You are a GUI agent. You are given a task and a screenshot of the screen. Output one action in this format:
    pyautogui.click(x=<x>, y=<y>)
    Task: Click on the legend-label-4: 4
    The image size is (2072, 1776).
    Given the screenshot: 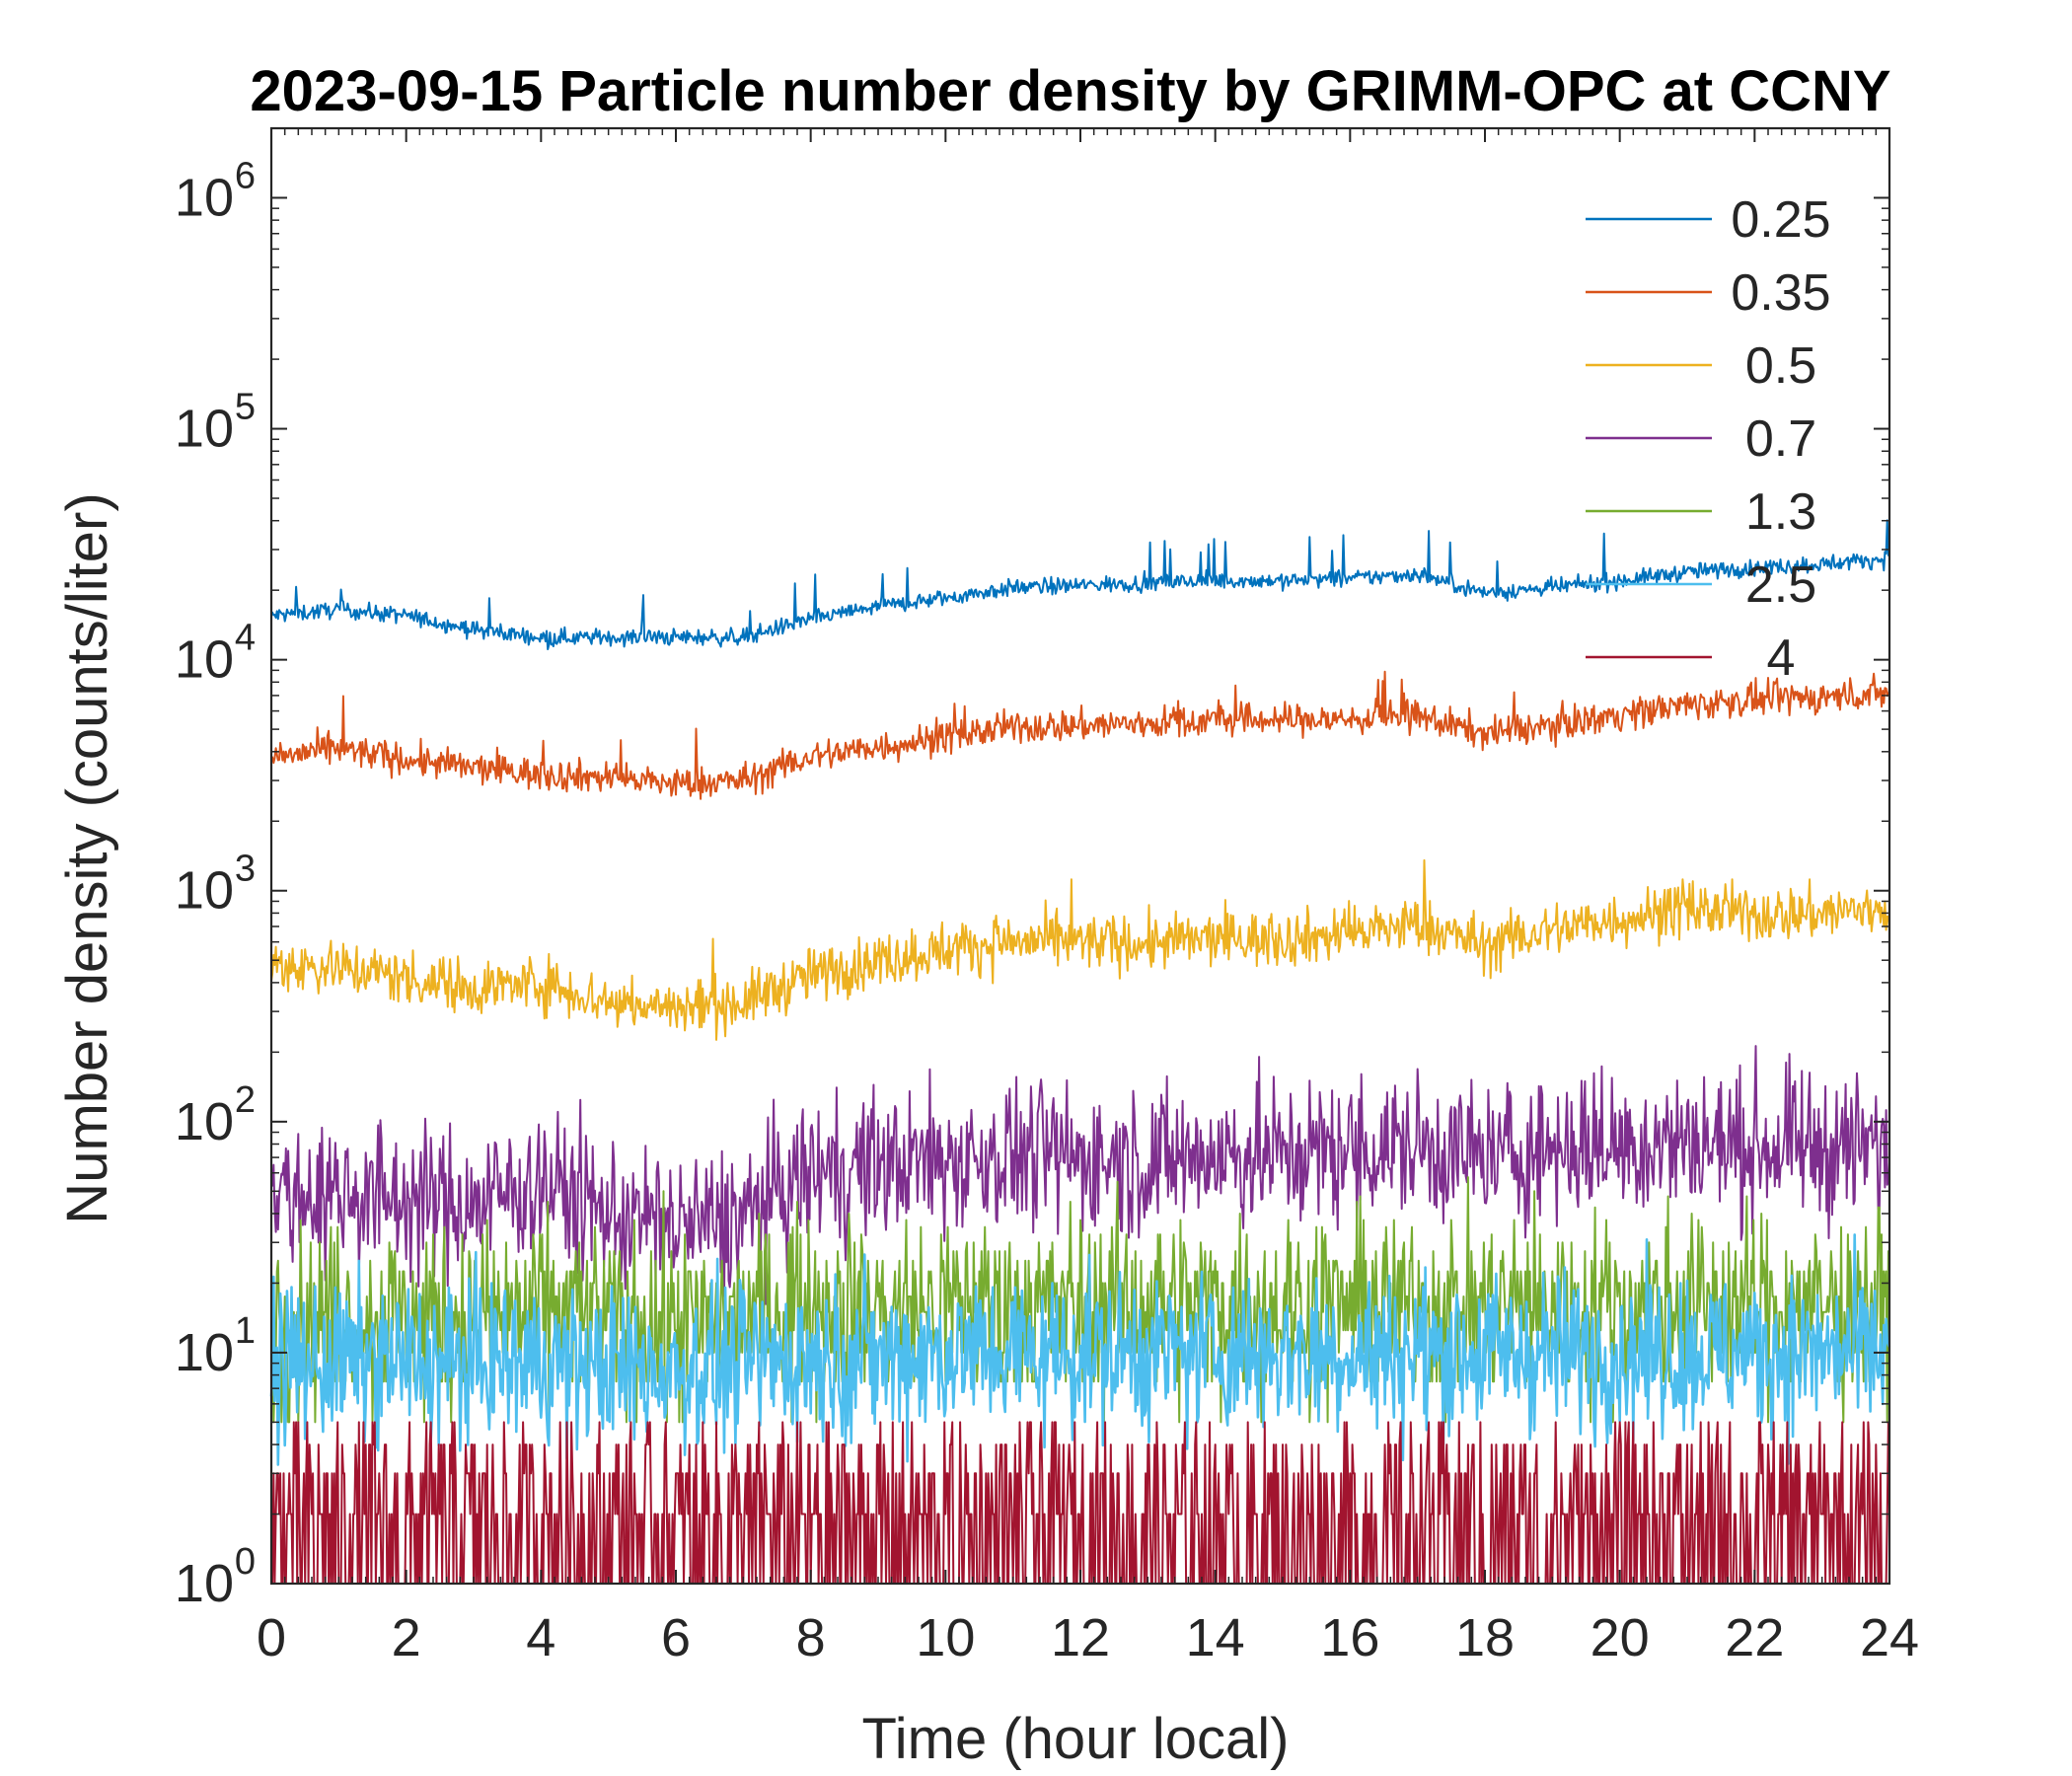 What is the action you would take?
    pyautogui.click(x=1781, y=658)
    